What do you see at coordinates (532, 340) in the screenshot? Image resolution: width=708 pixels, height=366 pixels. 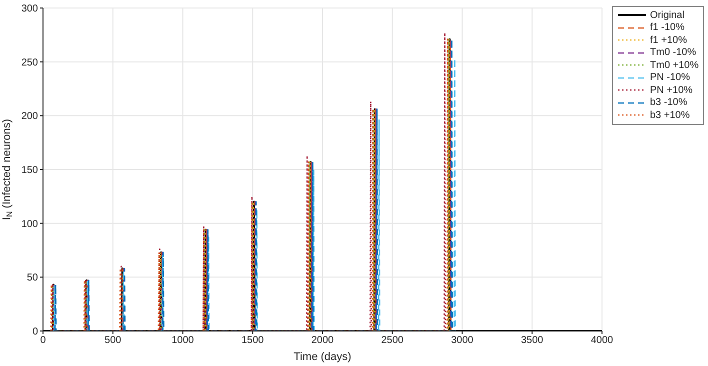 I see `x-tick-label: 3500` at bounding box center [532, 340].